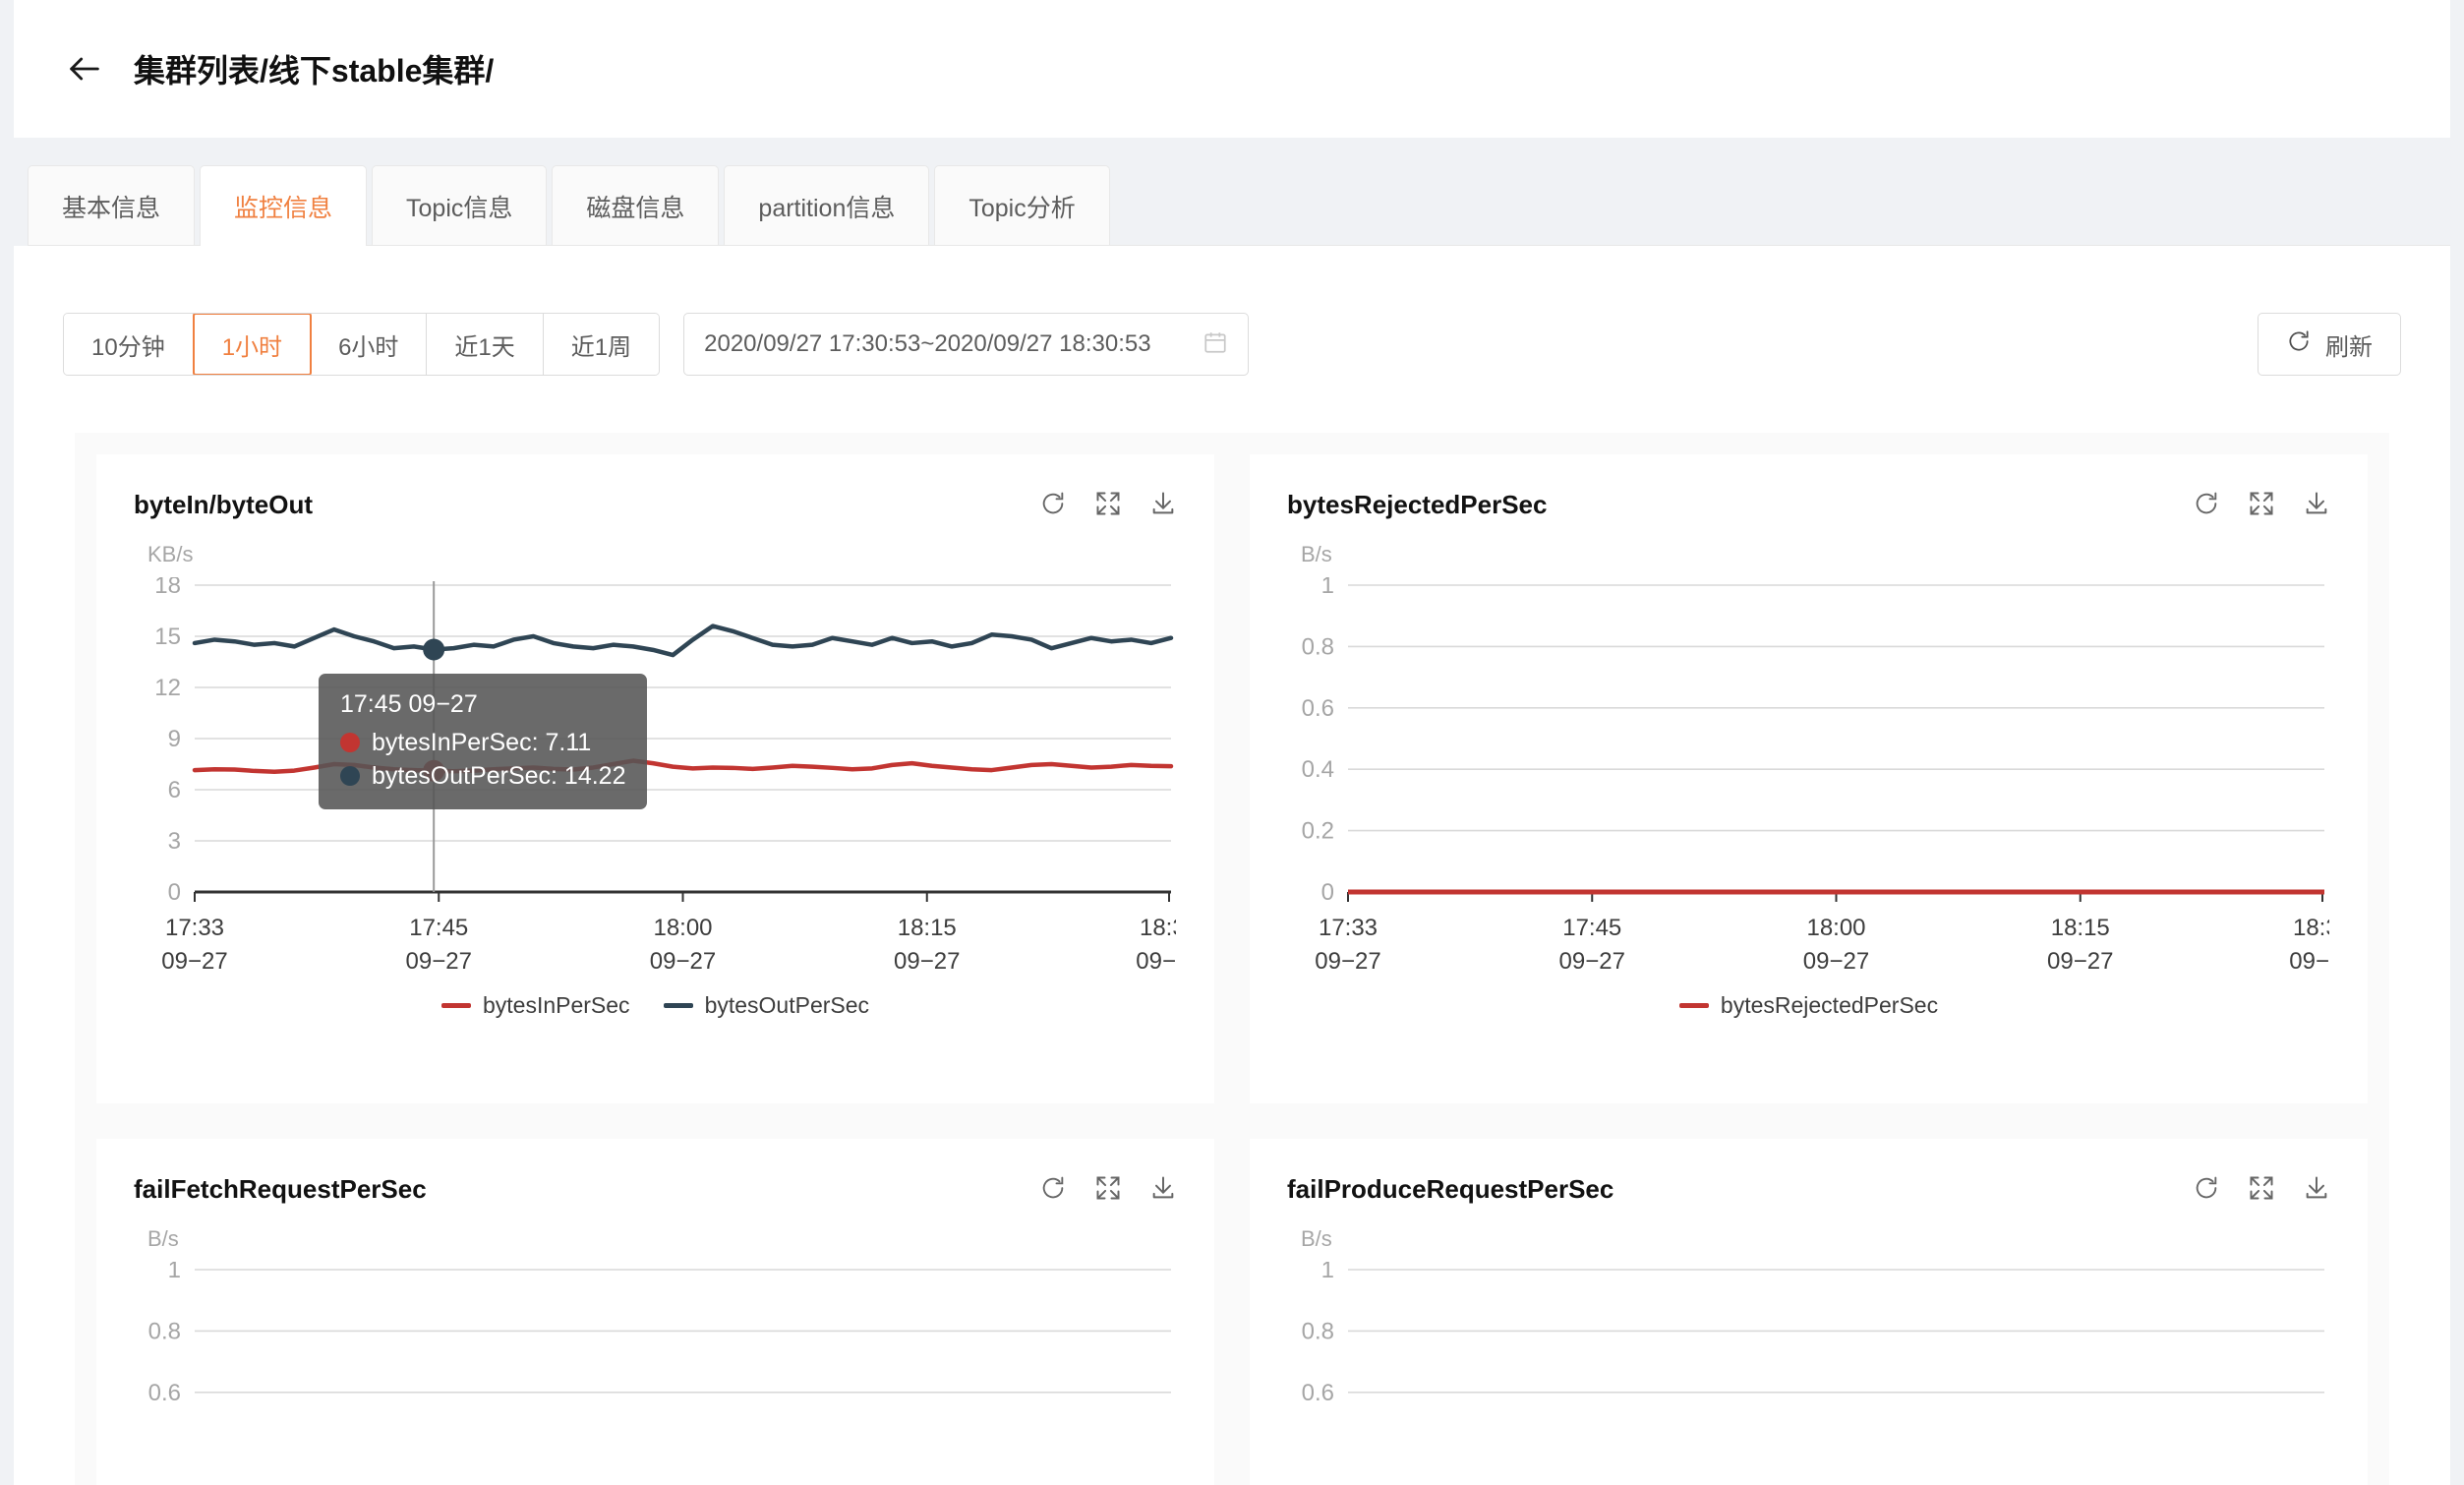  What do you see at coordinates (1809, 1312) in the screenshot?
I see `chart-card-failProduceRequestPerSec: failProduceRequestPerSec` at bounding box center [1809, 1312].